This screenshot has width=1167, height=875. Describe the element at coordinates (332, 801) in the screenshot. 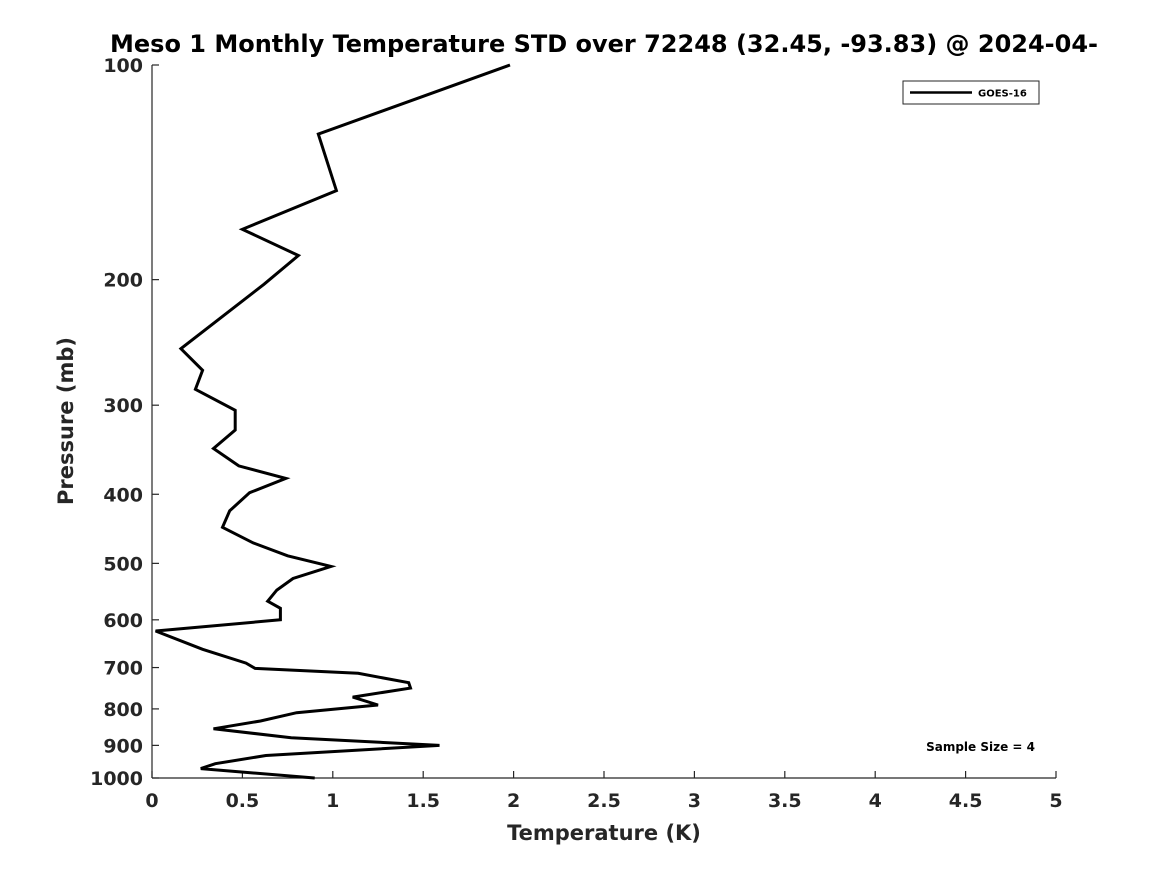

I see `x-tick-label: 1` at that location.